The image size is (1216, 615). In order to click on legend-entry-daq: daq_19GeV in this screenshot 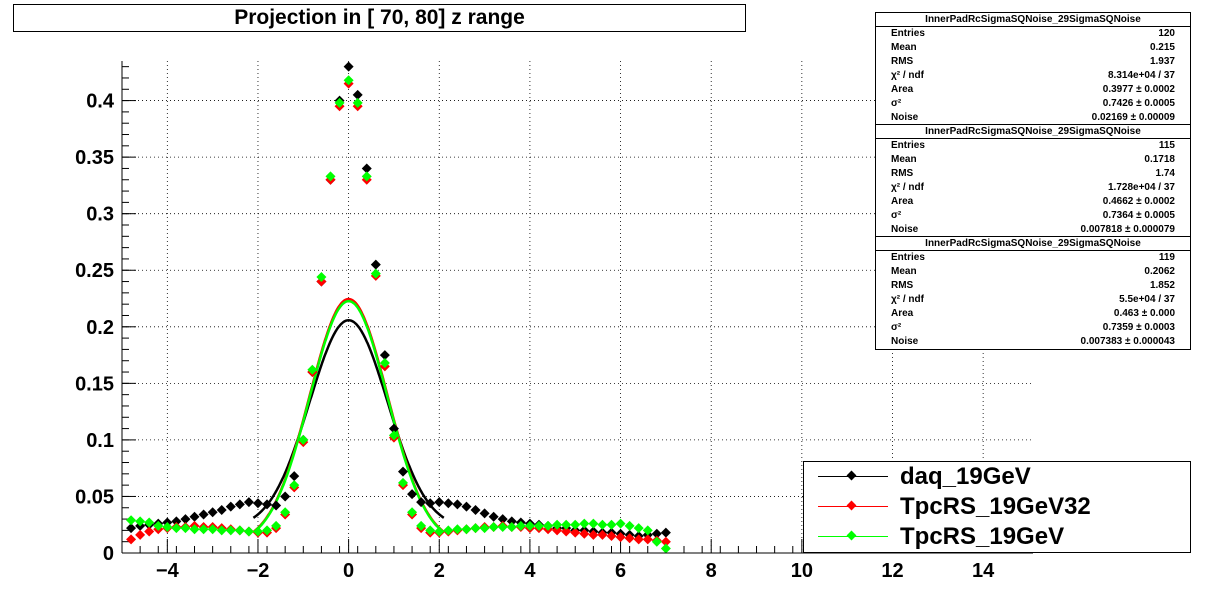, I will do `click(997, 477)`.